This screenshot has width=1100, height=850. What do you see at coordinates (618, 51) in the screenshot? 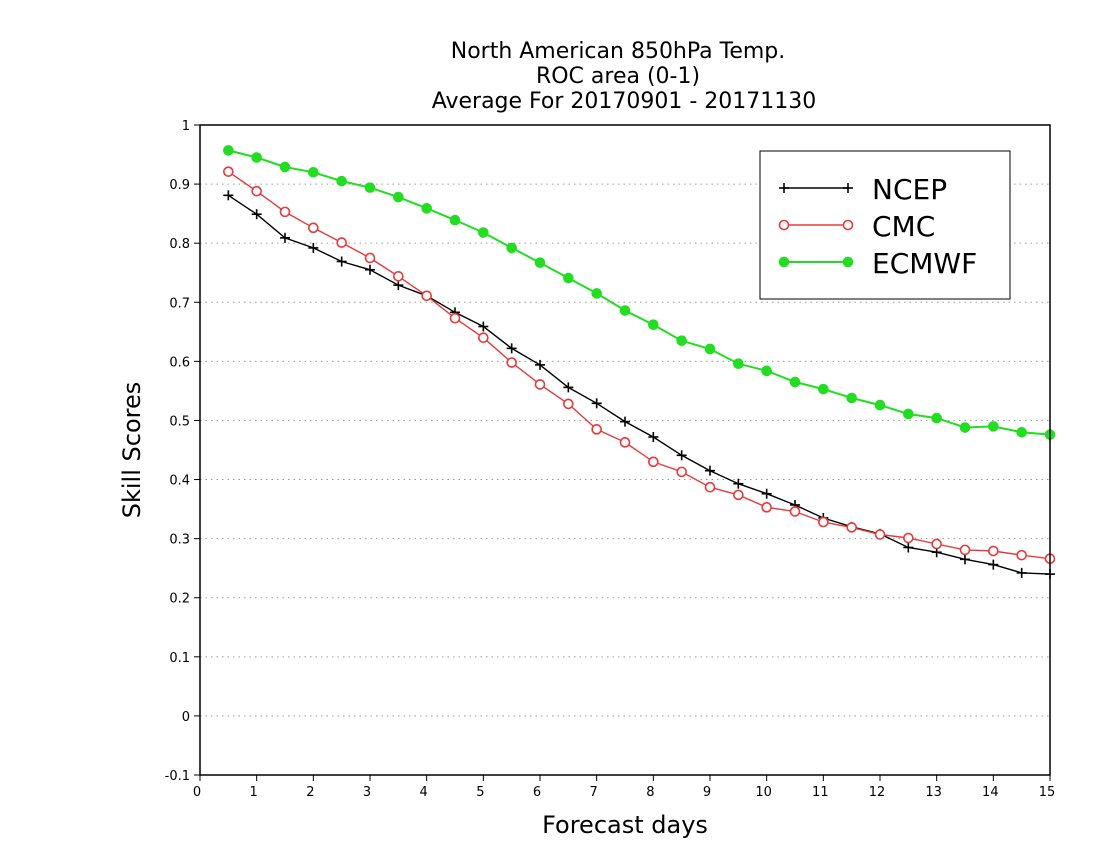
I see `title-line-1: North American 850hPa Temp.` at bounding box center [618, 51].